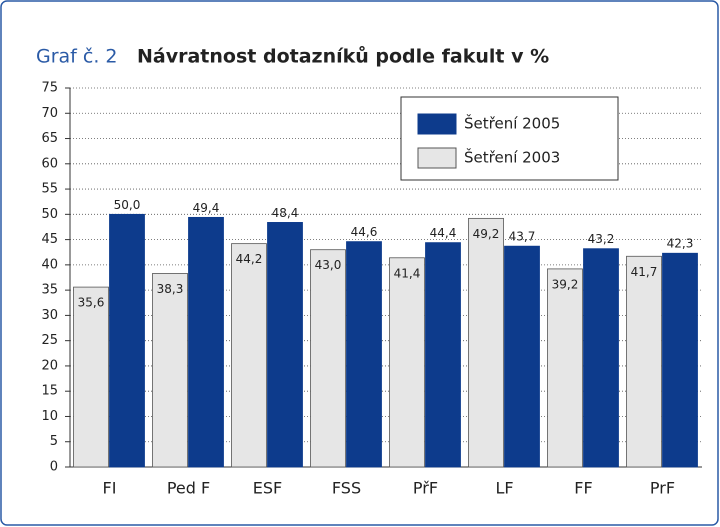 This screenshot has height=527, width=720. Describe the element at coordinates (49, 264) in the screenshot. I see `y-tick-label: 40` at that location.